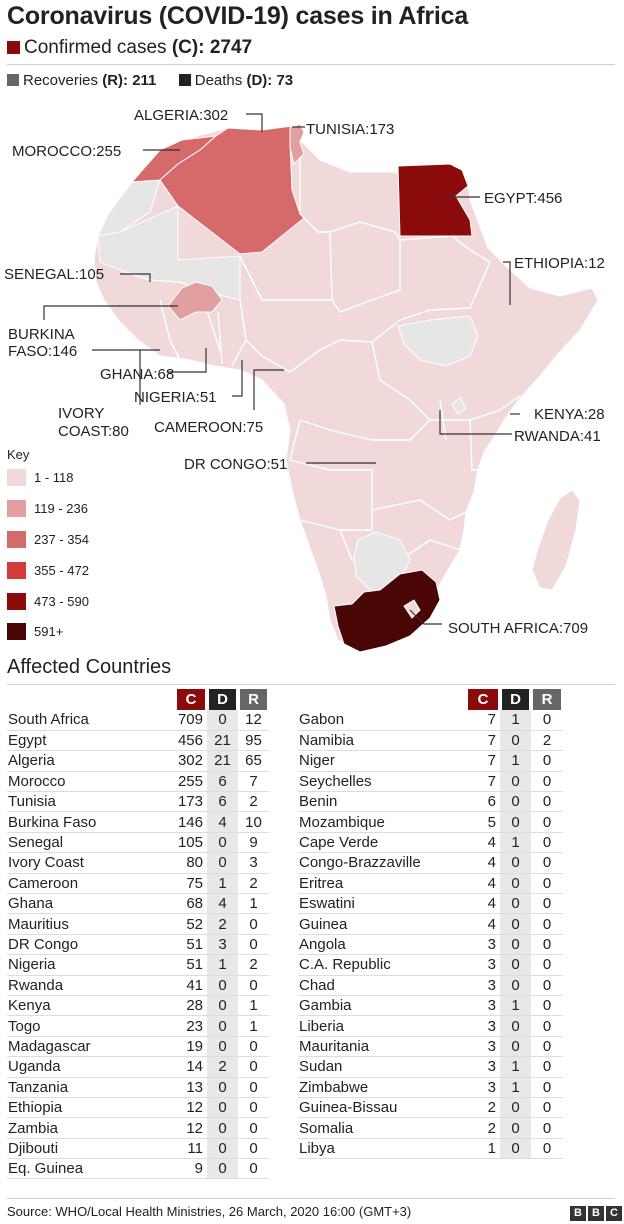  What do you see at coordinates (89, 884) in the screenshot?
I see `country-name: Cameroon` at bounding box center [89, 884].